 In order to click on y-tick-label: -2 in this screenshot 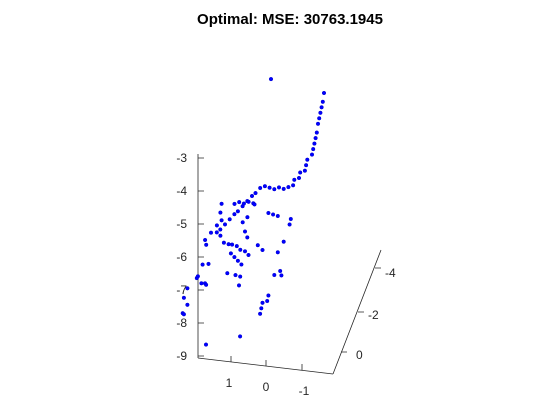, I will do `click(373, 315)`.